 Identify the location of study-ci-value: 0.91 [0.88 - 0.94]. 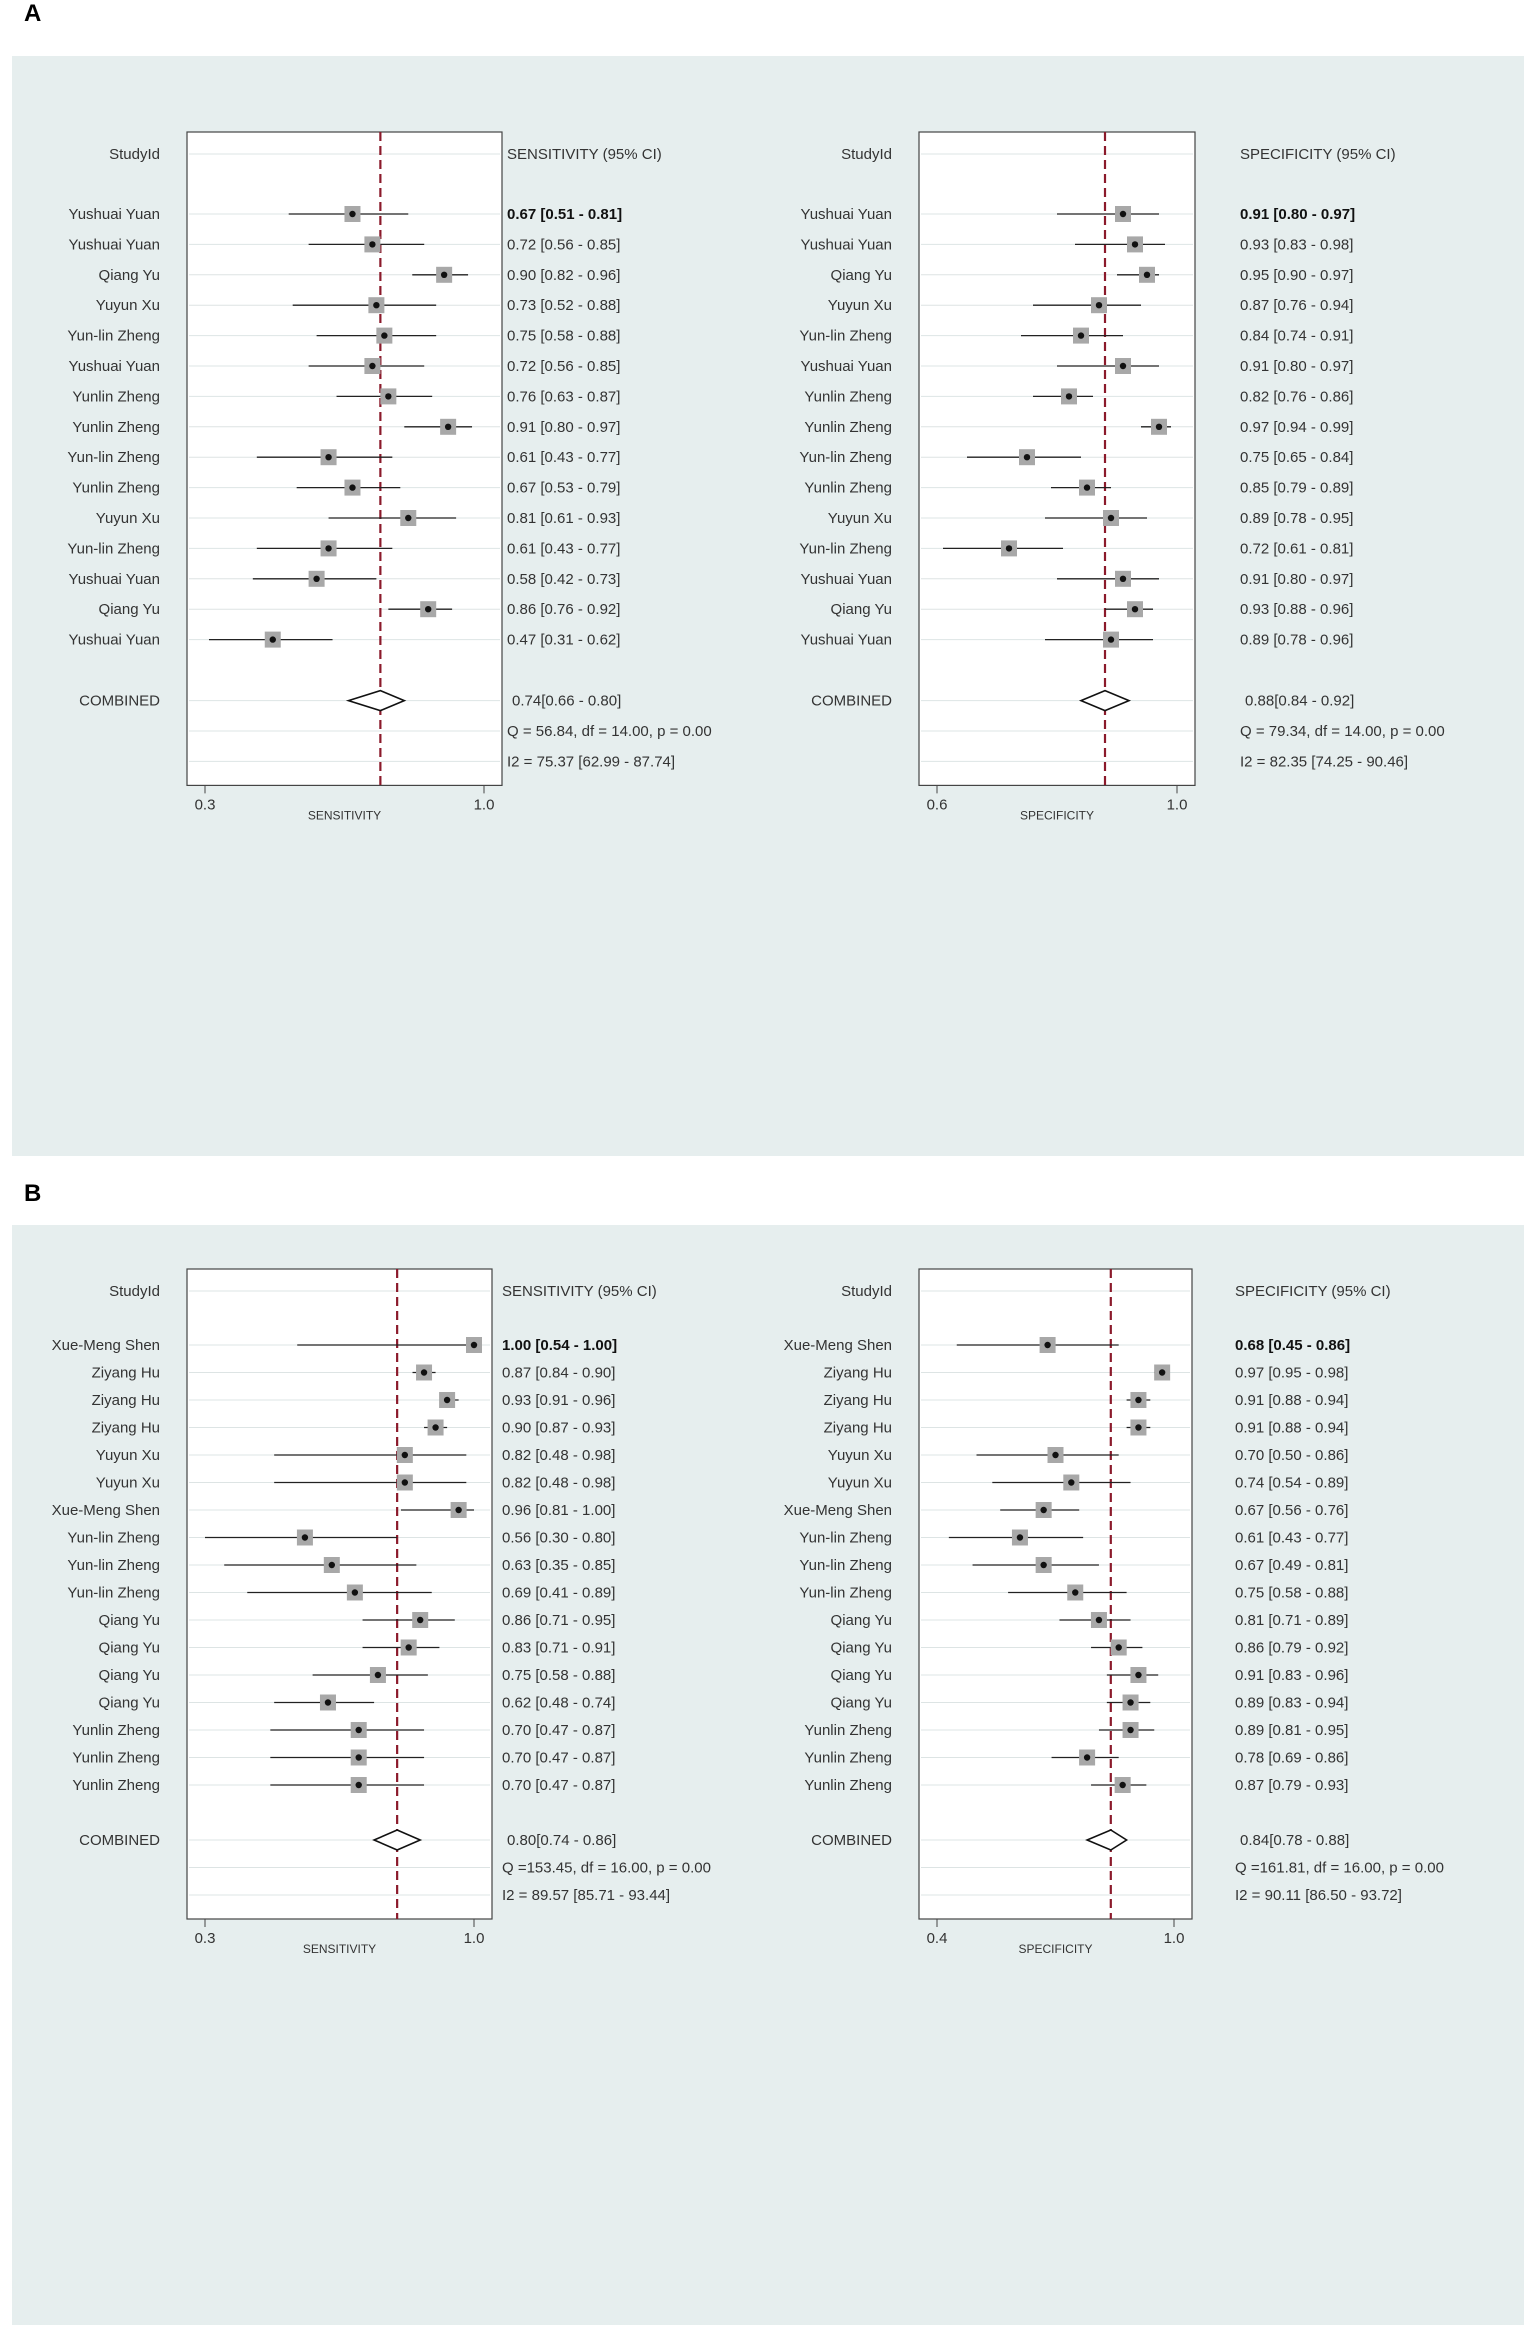
(1291, 1400).